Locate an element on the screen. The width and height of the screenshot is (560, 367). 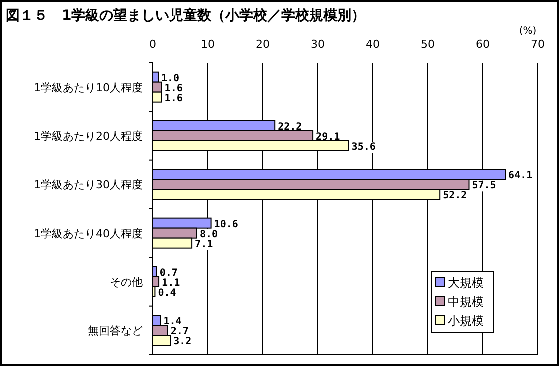
data-label: 1.0 is located at coordinates (171, 78).